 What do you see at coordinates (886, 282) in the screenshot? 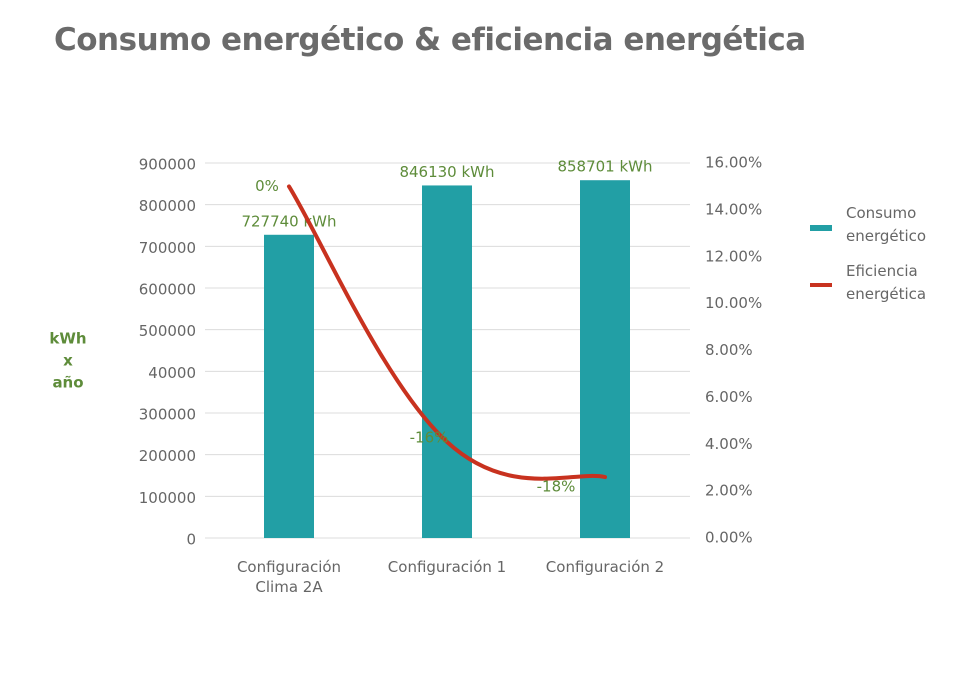
I see `legend-label: Eficiencia energética` at bounding box center [886, 282].